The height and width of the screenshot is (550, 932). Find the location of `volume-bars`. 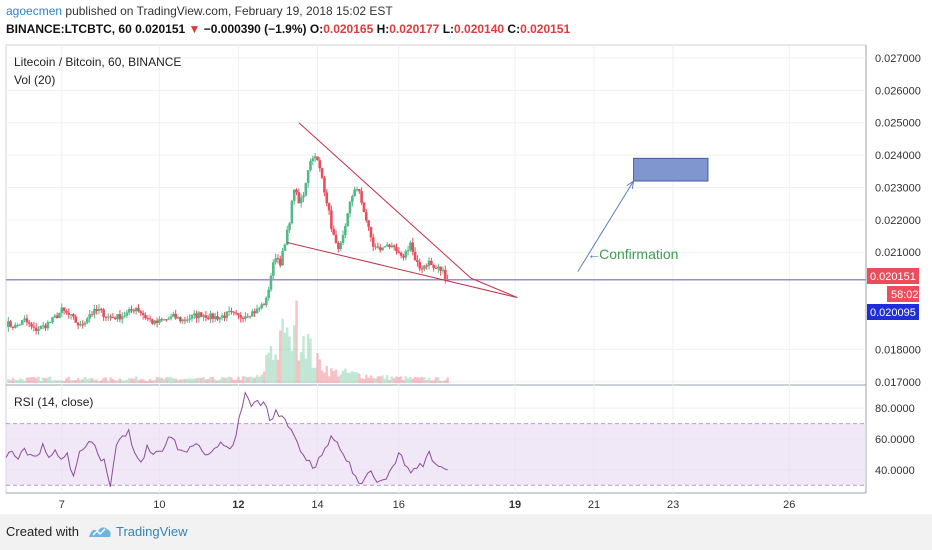

volume-bars is located at coordinates (228, 341).